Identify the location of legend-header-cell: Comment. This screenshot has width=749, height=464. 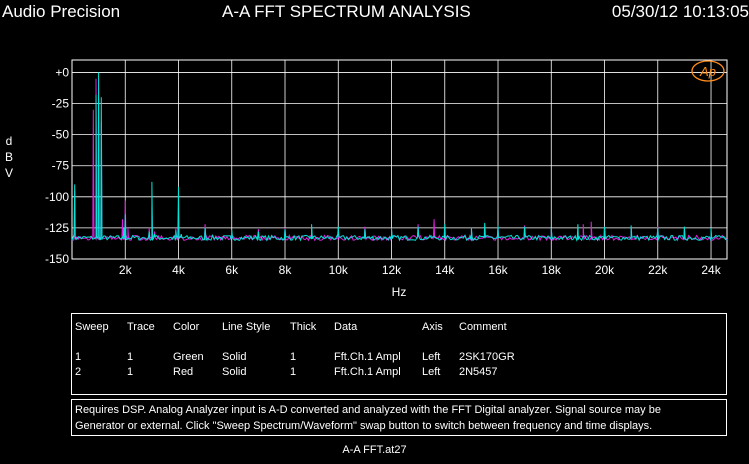
(483, 327).